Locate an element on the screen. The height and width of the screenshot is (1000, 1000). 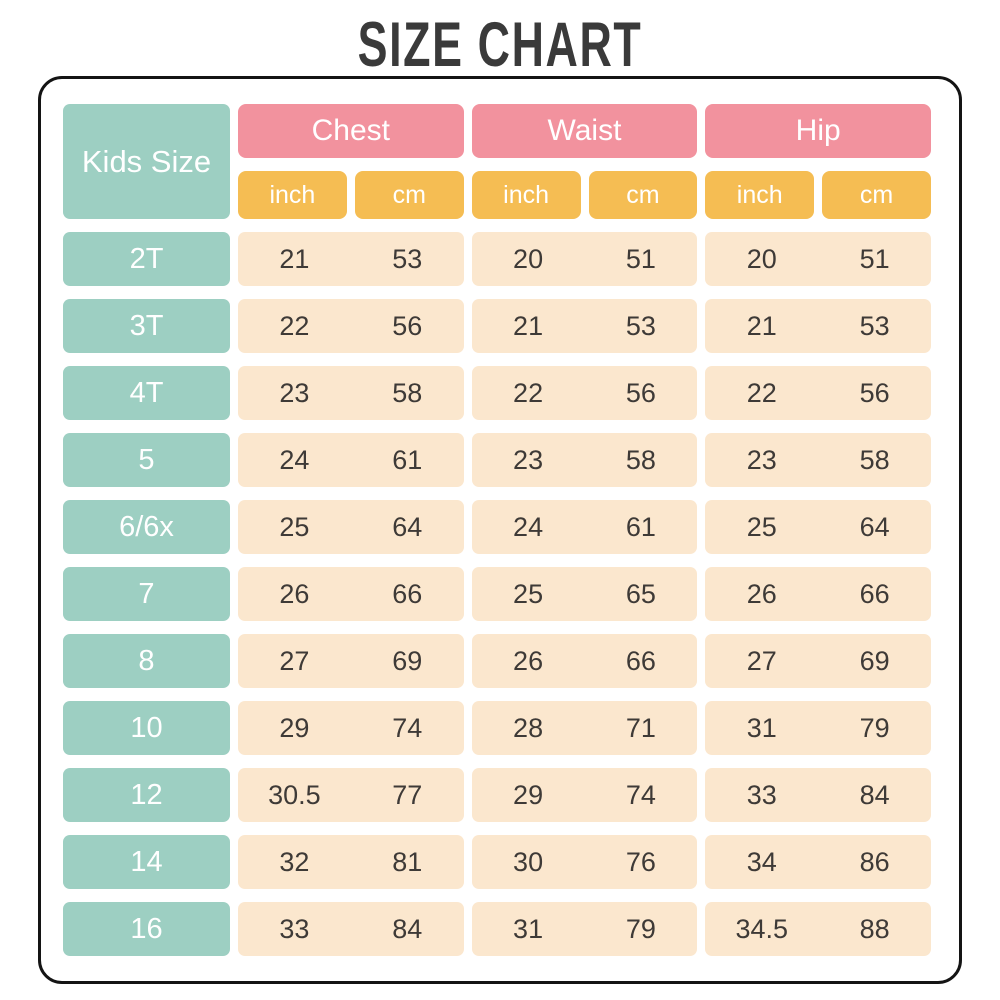
chest-measurement-cell: 25 64 is located at coordinates (351, 527).